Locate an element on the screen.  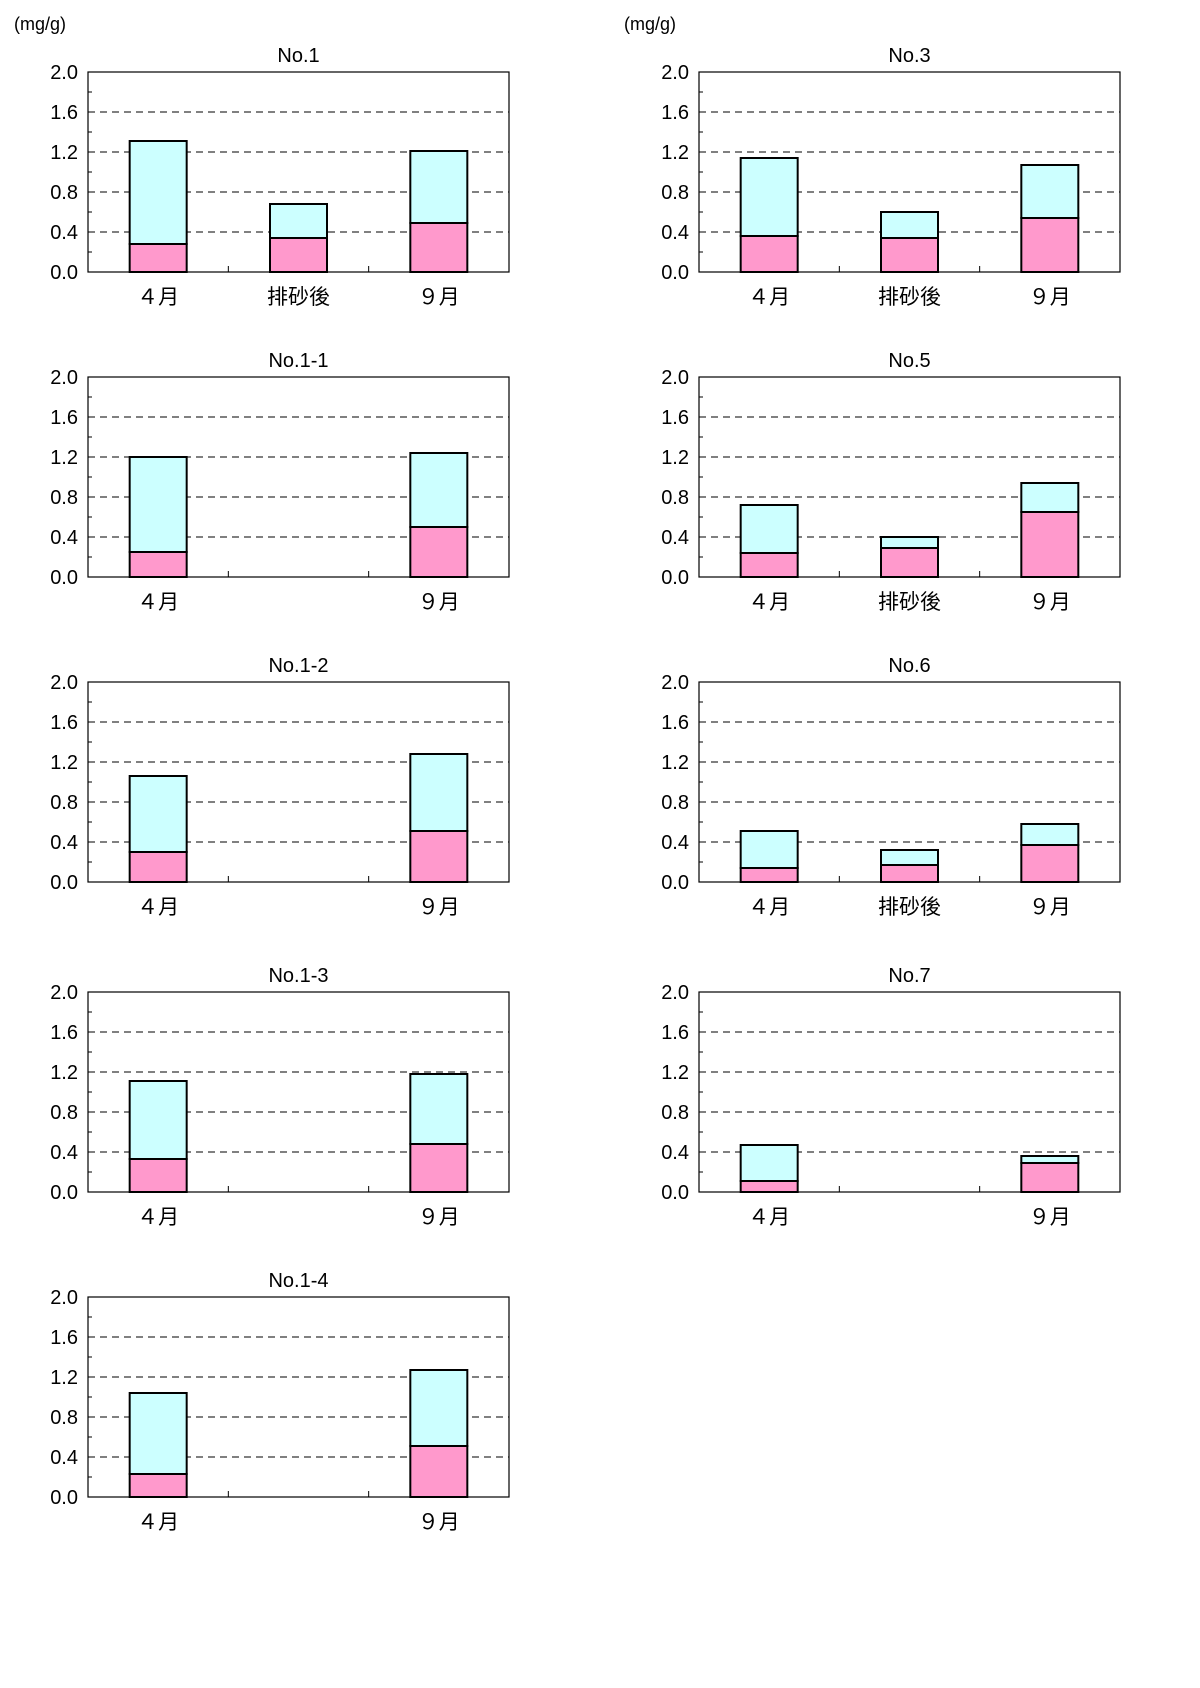
chart-title: No.5 is located at coordinates (909, 361).